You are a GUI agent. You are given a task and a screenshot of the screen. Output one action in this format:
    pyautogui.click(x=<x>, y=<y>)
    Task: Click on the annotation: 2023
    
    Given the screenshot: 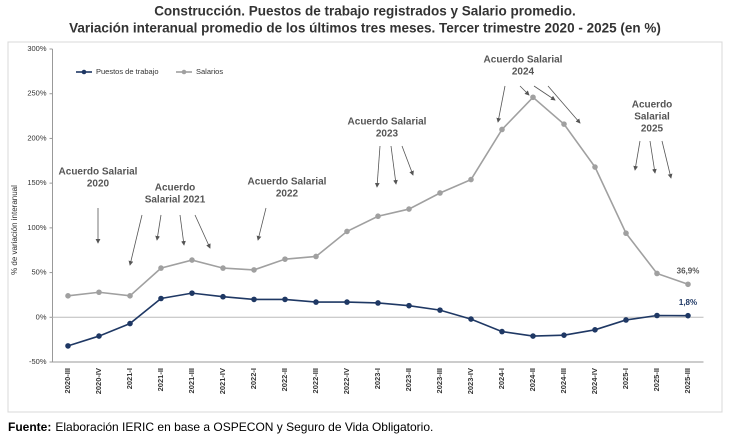 What is the action you would take?
    pyautogui.click(x=387, y=134)
    